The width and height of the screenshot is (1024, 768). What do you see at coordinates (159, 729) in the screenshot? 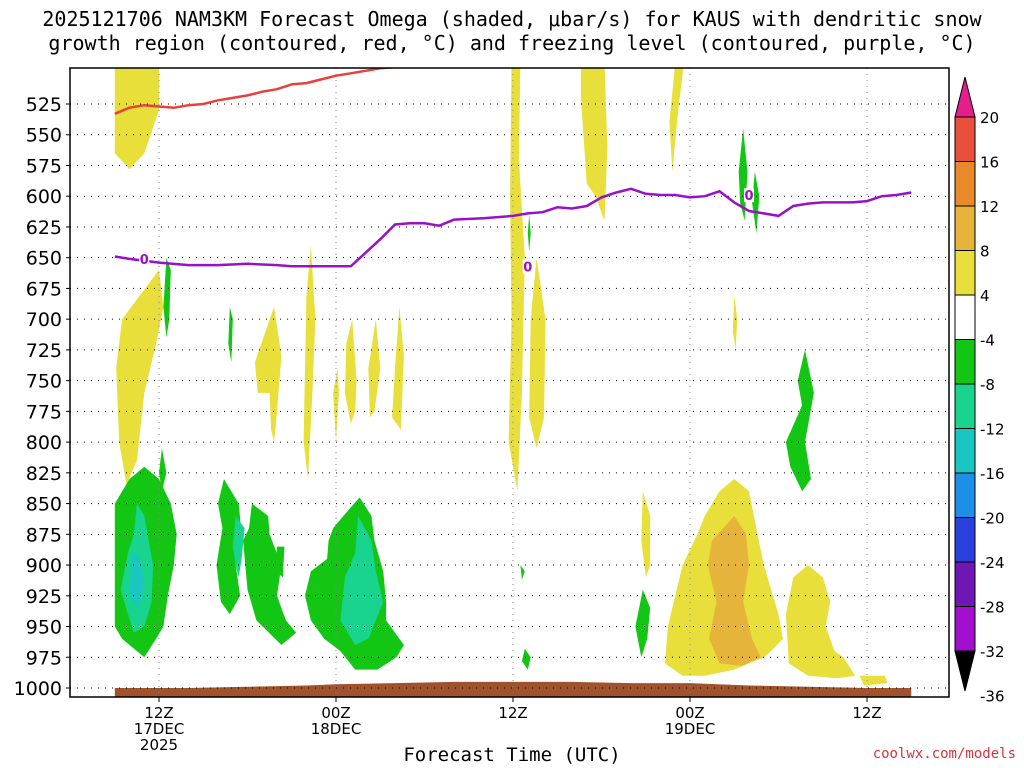
I see `x-tick-label-6-1: 17DEC` at bounding box center [159, 729].